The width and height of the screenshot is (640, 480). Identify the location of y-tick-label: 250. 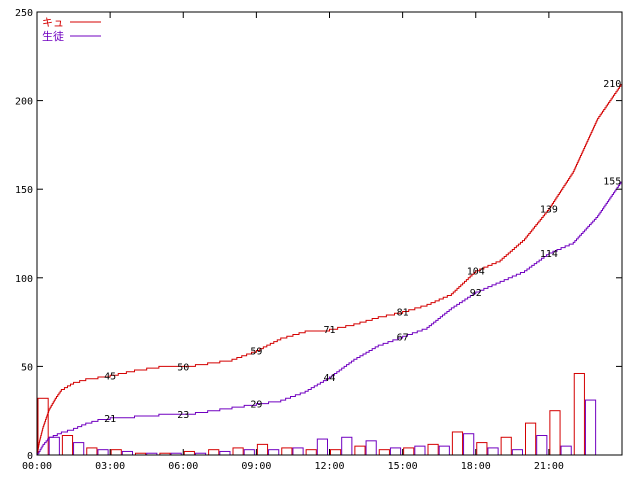
(24, 13).